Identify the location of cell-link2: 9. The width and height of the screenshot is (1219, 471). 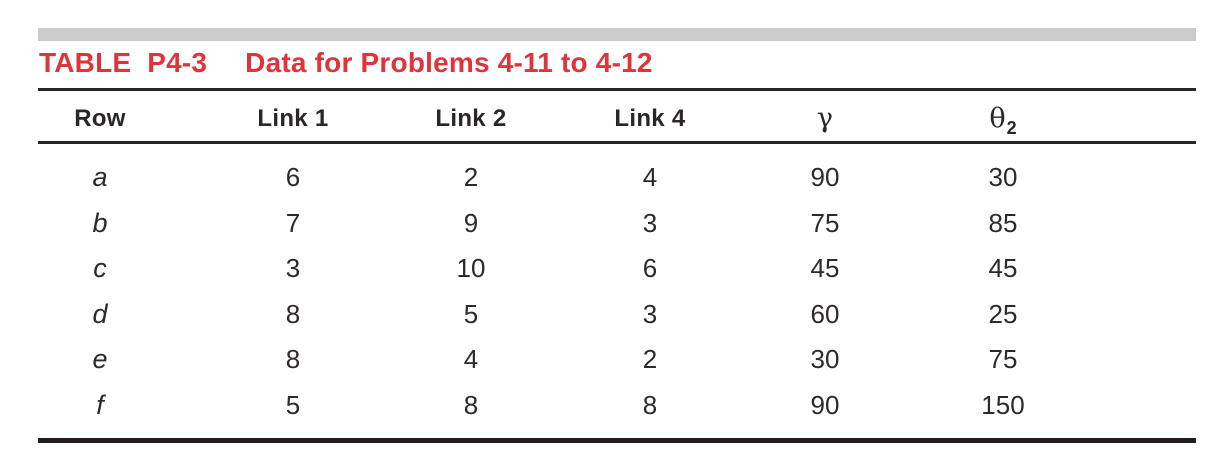
(471, 222).